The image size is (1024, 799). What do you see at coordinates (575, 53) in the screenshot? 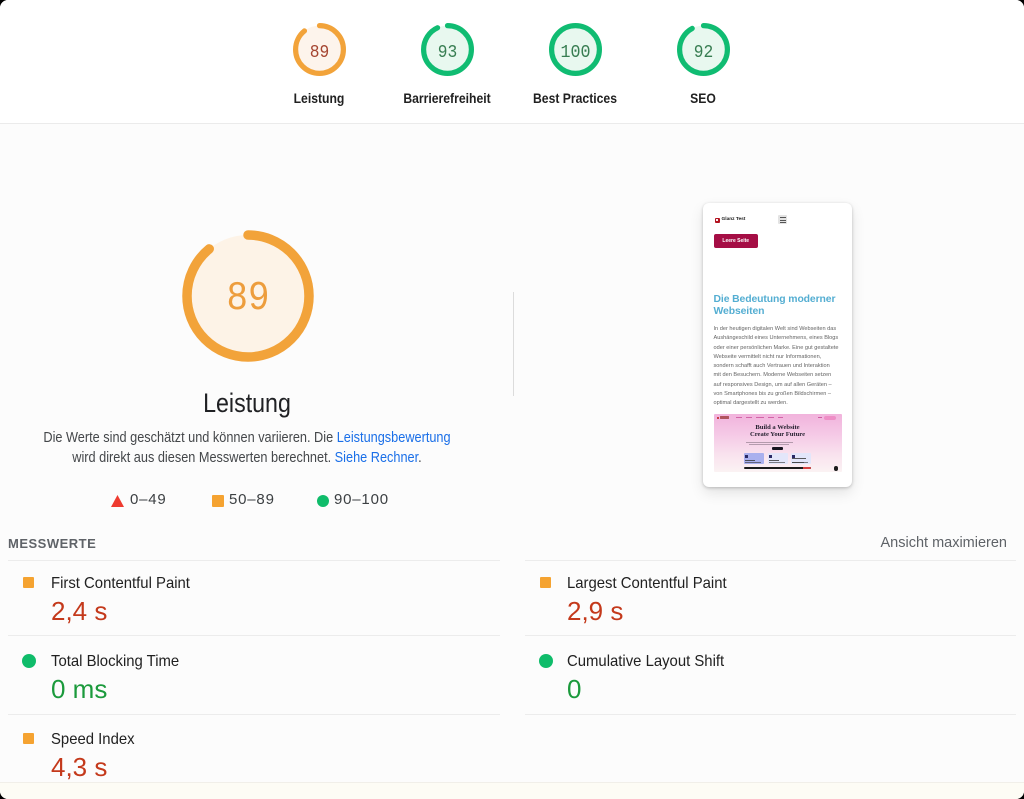
I see `svg-text: 100` at bounding box center [575, 53].